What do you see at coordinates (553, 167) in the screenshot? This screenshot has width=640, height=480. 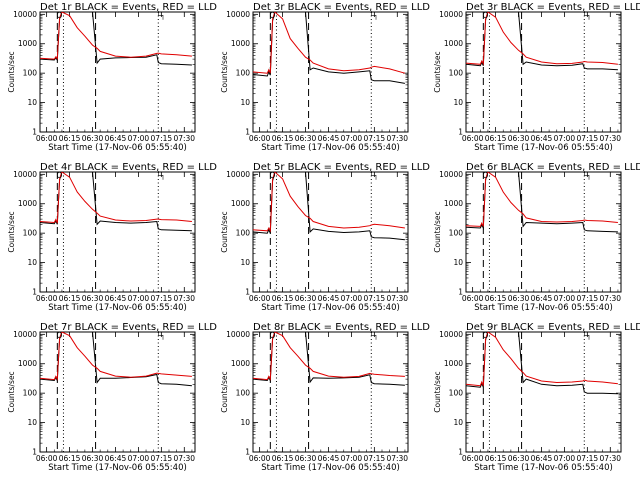 I see `chart-title: Det 6r BLACK = Events, RED = LLD` at bounding box center [553, 167].